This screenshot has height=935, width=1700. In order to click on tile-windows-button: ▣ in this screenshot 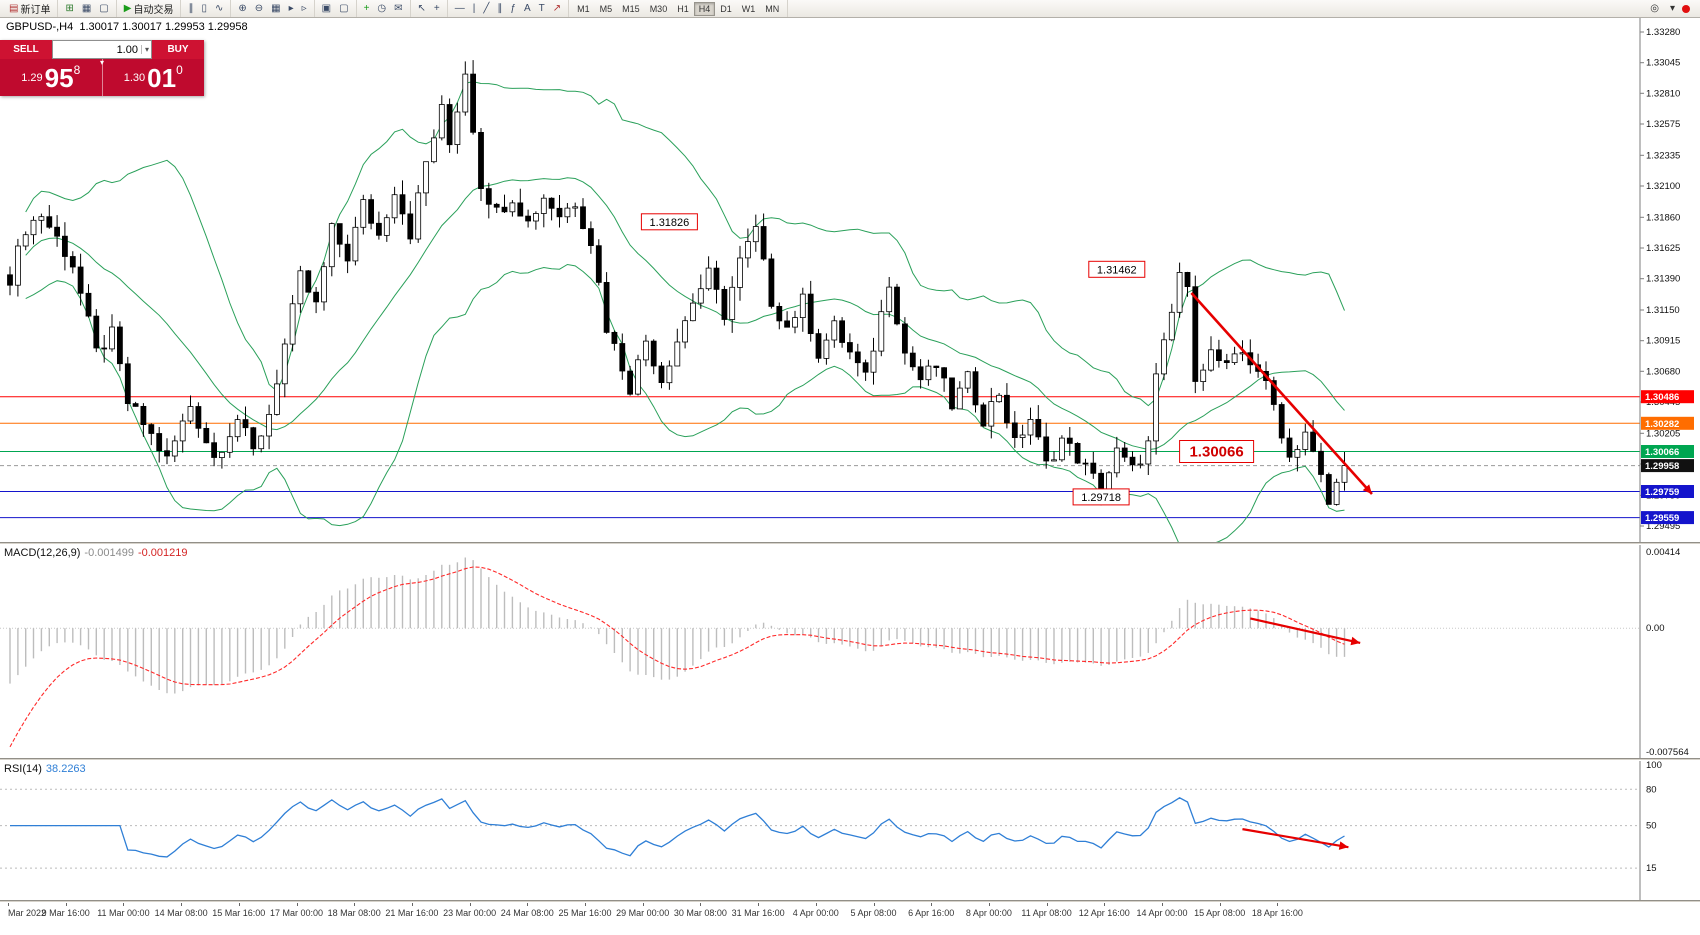, I will do `click(326, 9)`.